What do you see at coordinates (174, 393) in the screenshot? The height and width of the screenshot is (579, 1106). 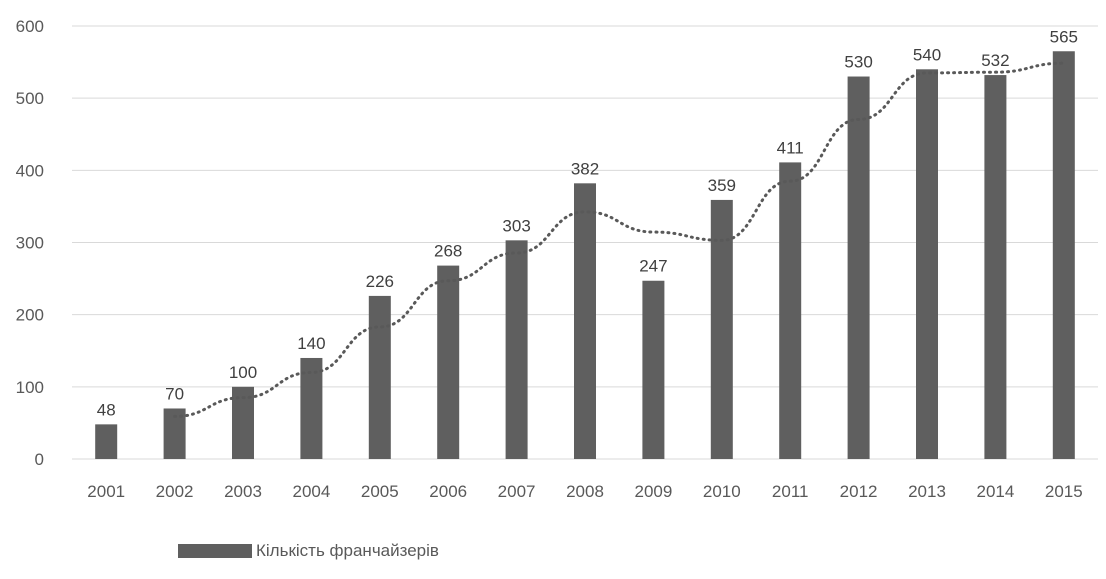 I see `data-label: 70` at bounding box center [174, 393].